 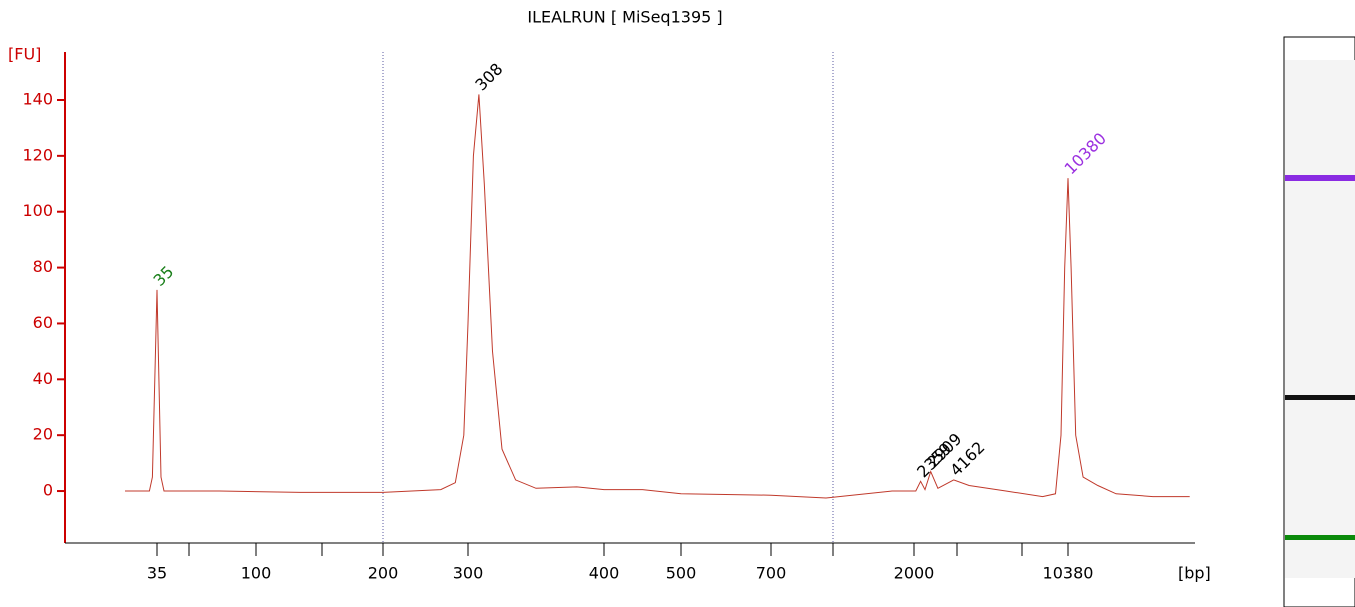 I want to click on x-tick-label: 200, so click(x=383, y=573).